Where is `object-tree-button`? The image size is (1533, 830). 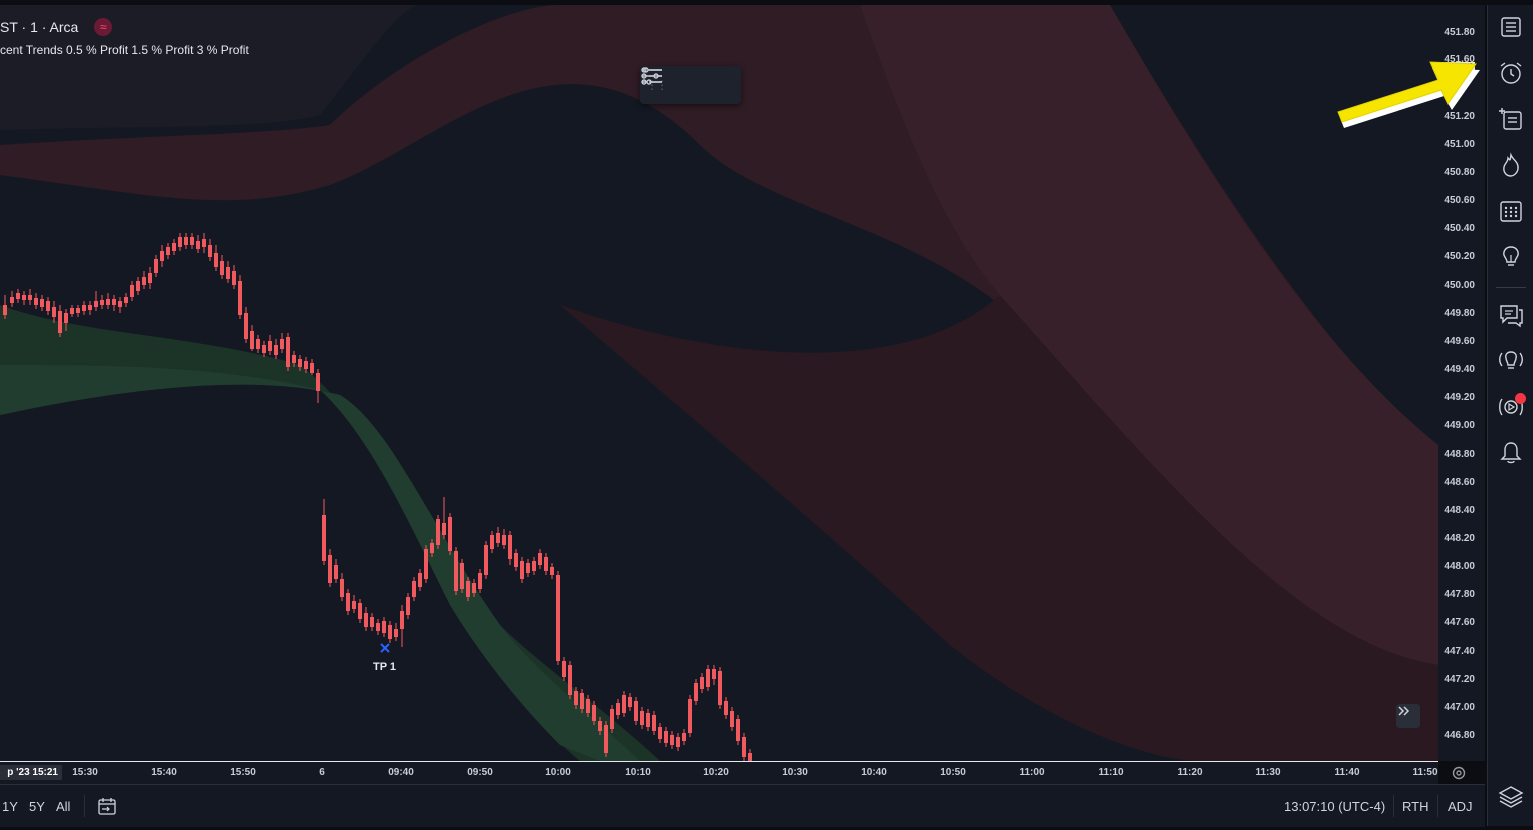 object-tree-button is located at coordinates (688, 83).